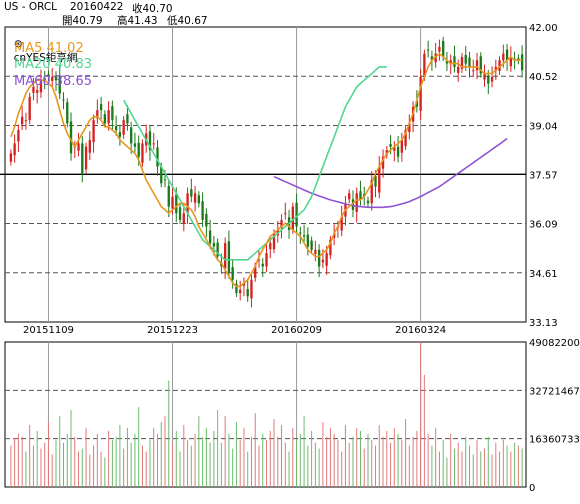 The height and width of the screenshot is (504, 580). Describe the element at coordinates (152, 9) in the screenshot. I see `header-close: 收40.70` at that location.